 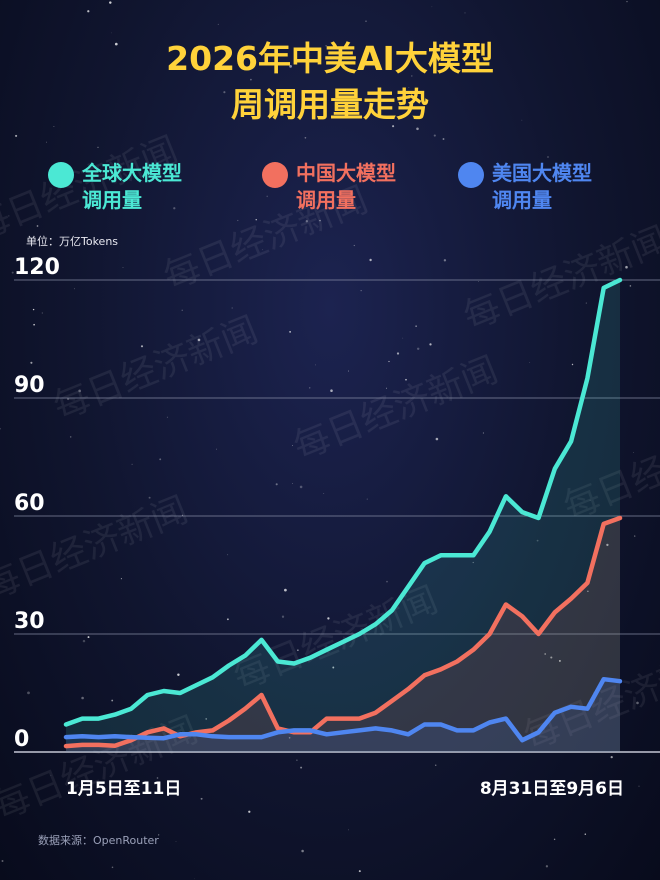 I want to click on y-tick-label: 30, so click(x=29, y=621).